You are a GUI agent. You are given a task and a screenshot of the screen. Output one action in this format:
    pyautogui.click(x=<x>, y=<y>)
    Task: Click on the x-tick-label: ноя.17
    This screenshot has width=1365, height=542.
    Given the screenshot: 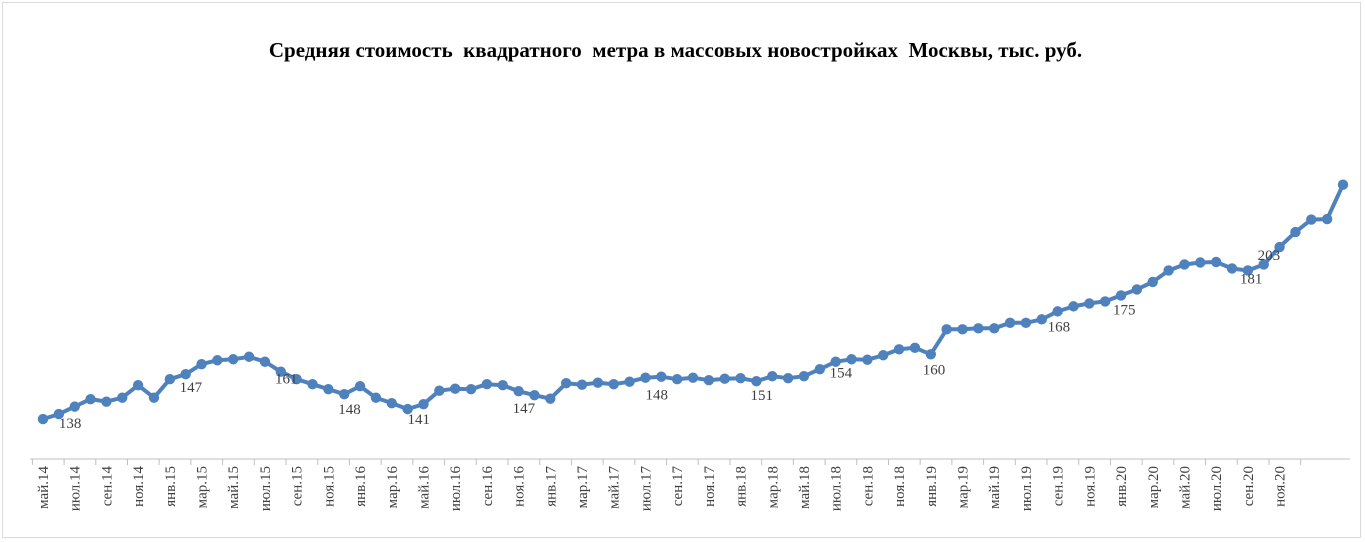 What is the action you would take?
    pyautogui.click(x=710, y=486)
    